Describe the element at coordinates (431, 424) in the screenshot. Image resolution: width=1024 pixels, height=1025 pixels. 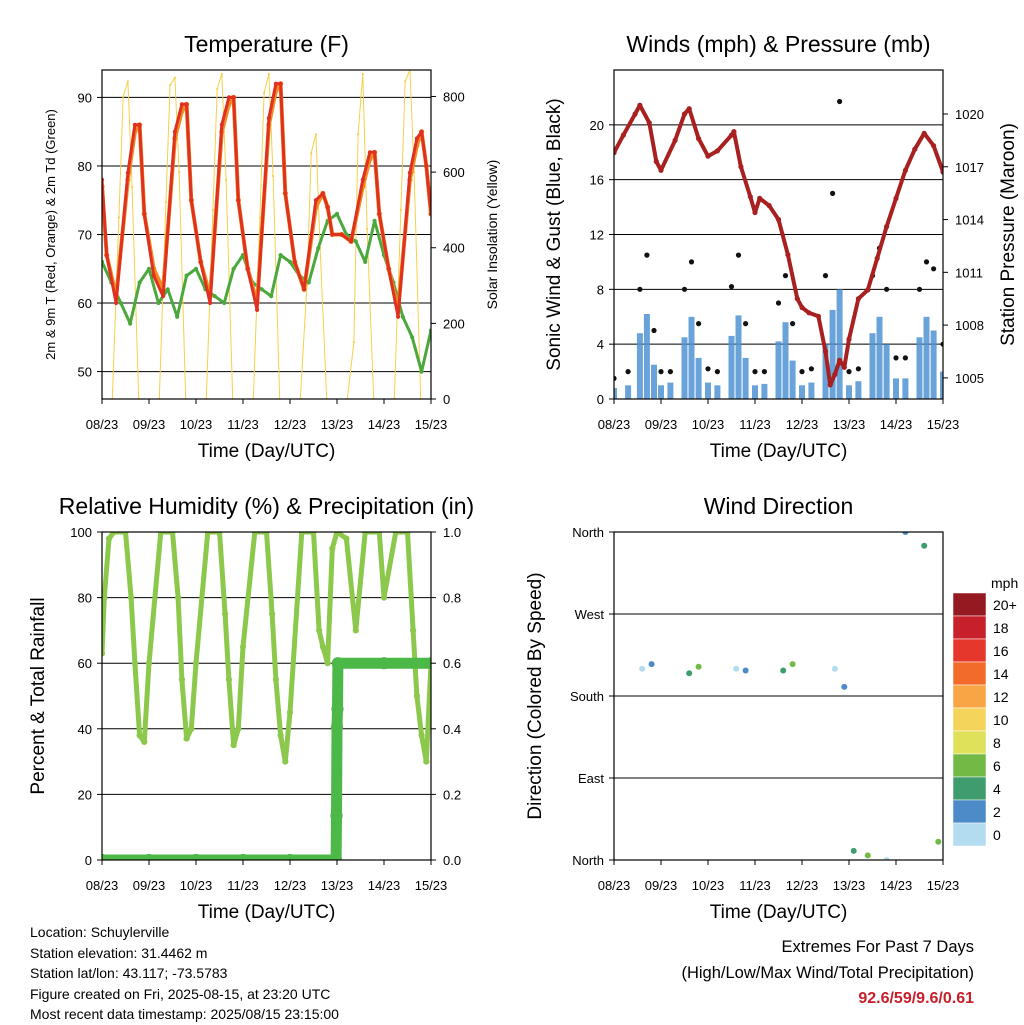
I see `x-tick-label: 15/23` at that location.